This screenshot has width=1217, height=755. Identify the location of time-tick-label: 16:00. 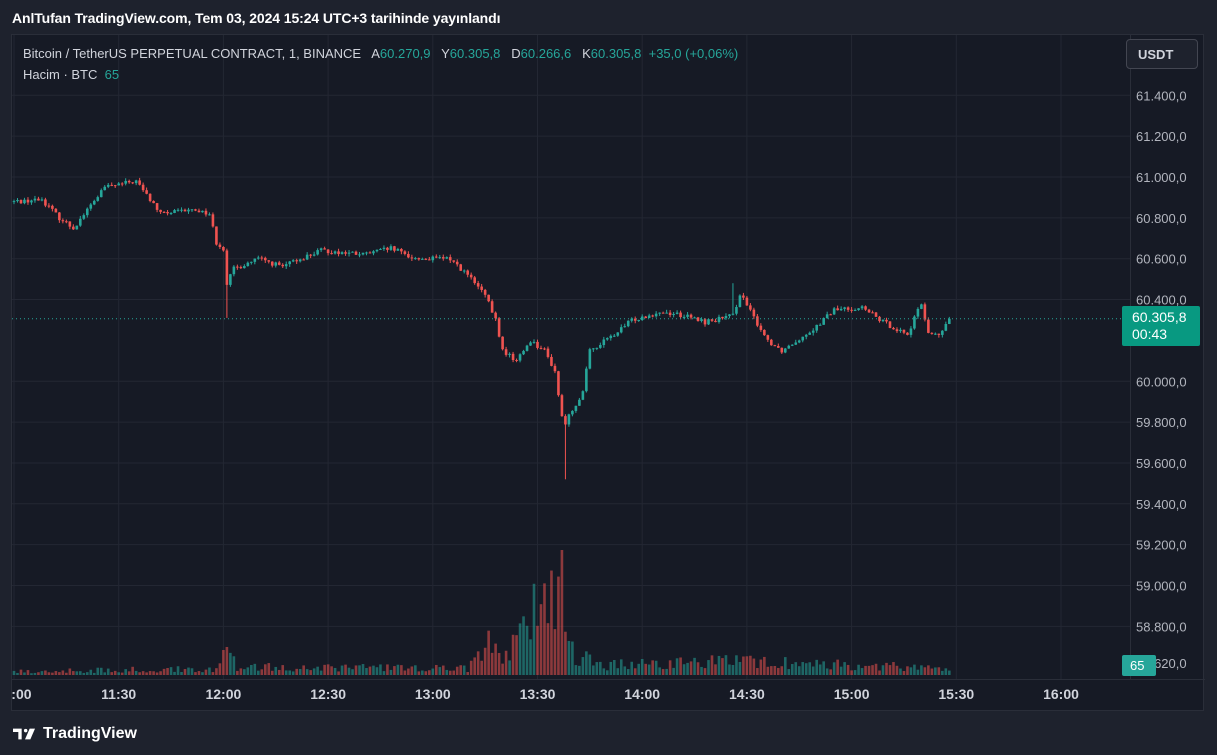
(1061, 694).